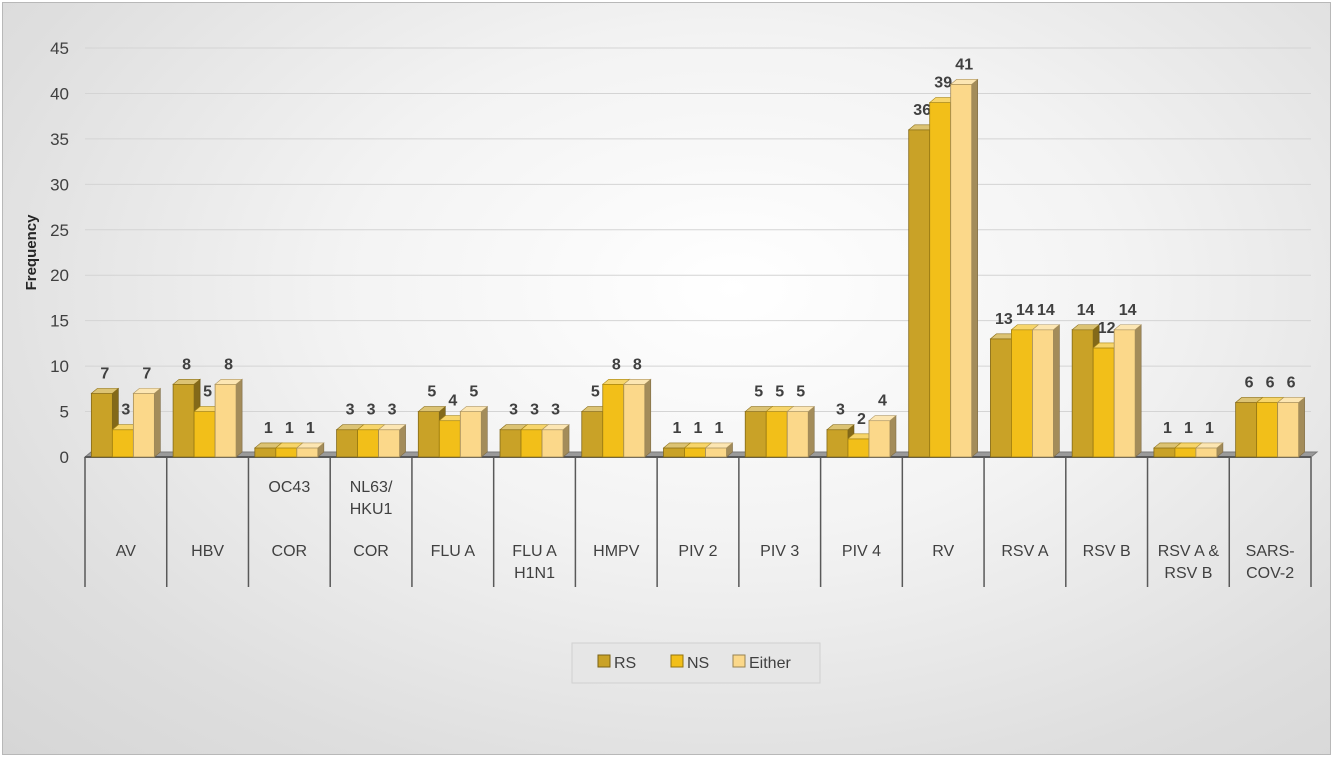 Image resolution: width=1333 pixels, height=757 pixels. What do you see at coordinates (1189, 551) in the screenshot?
I see `category-label: RSV A &` at bounding box center [1189, 551].